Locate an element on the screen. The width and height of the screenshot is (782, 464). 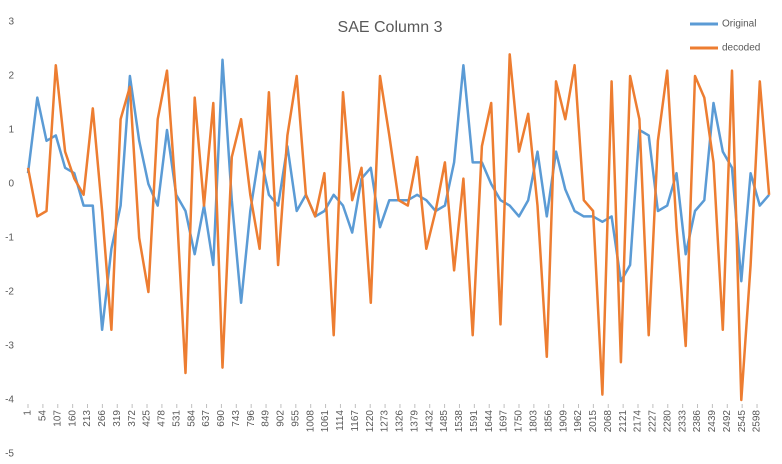
x-tick-label: 1008 is located at coordinates (310, 421).